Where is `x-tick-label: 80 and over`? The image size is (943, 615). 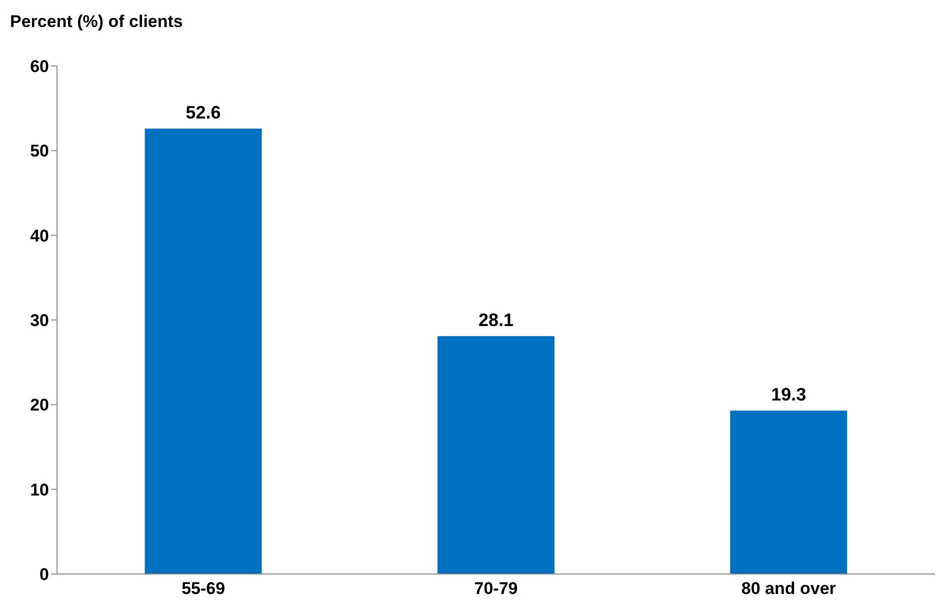 x-tick-label: 80 and over is located at coordinates (788, 588).